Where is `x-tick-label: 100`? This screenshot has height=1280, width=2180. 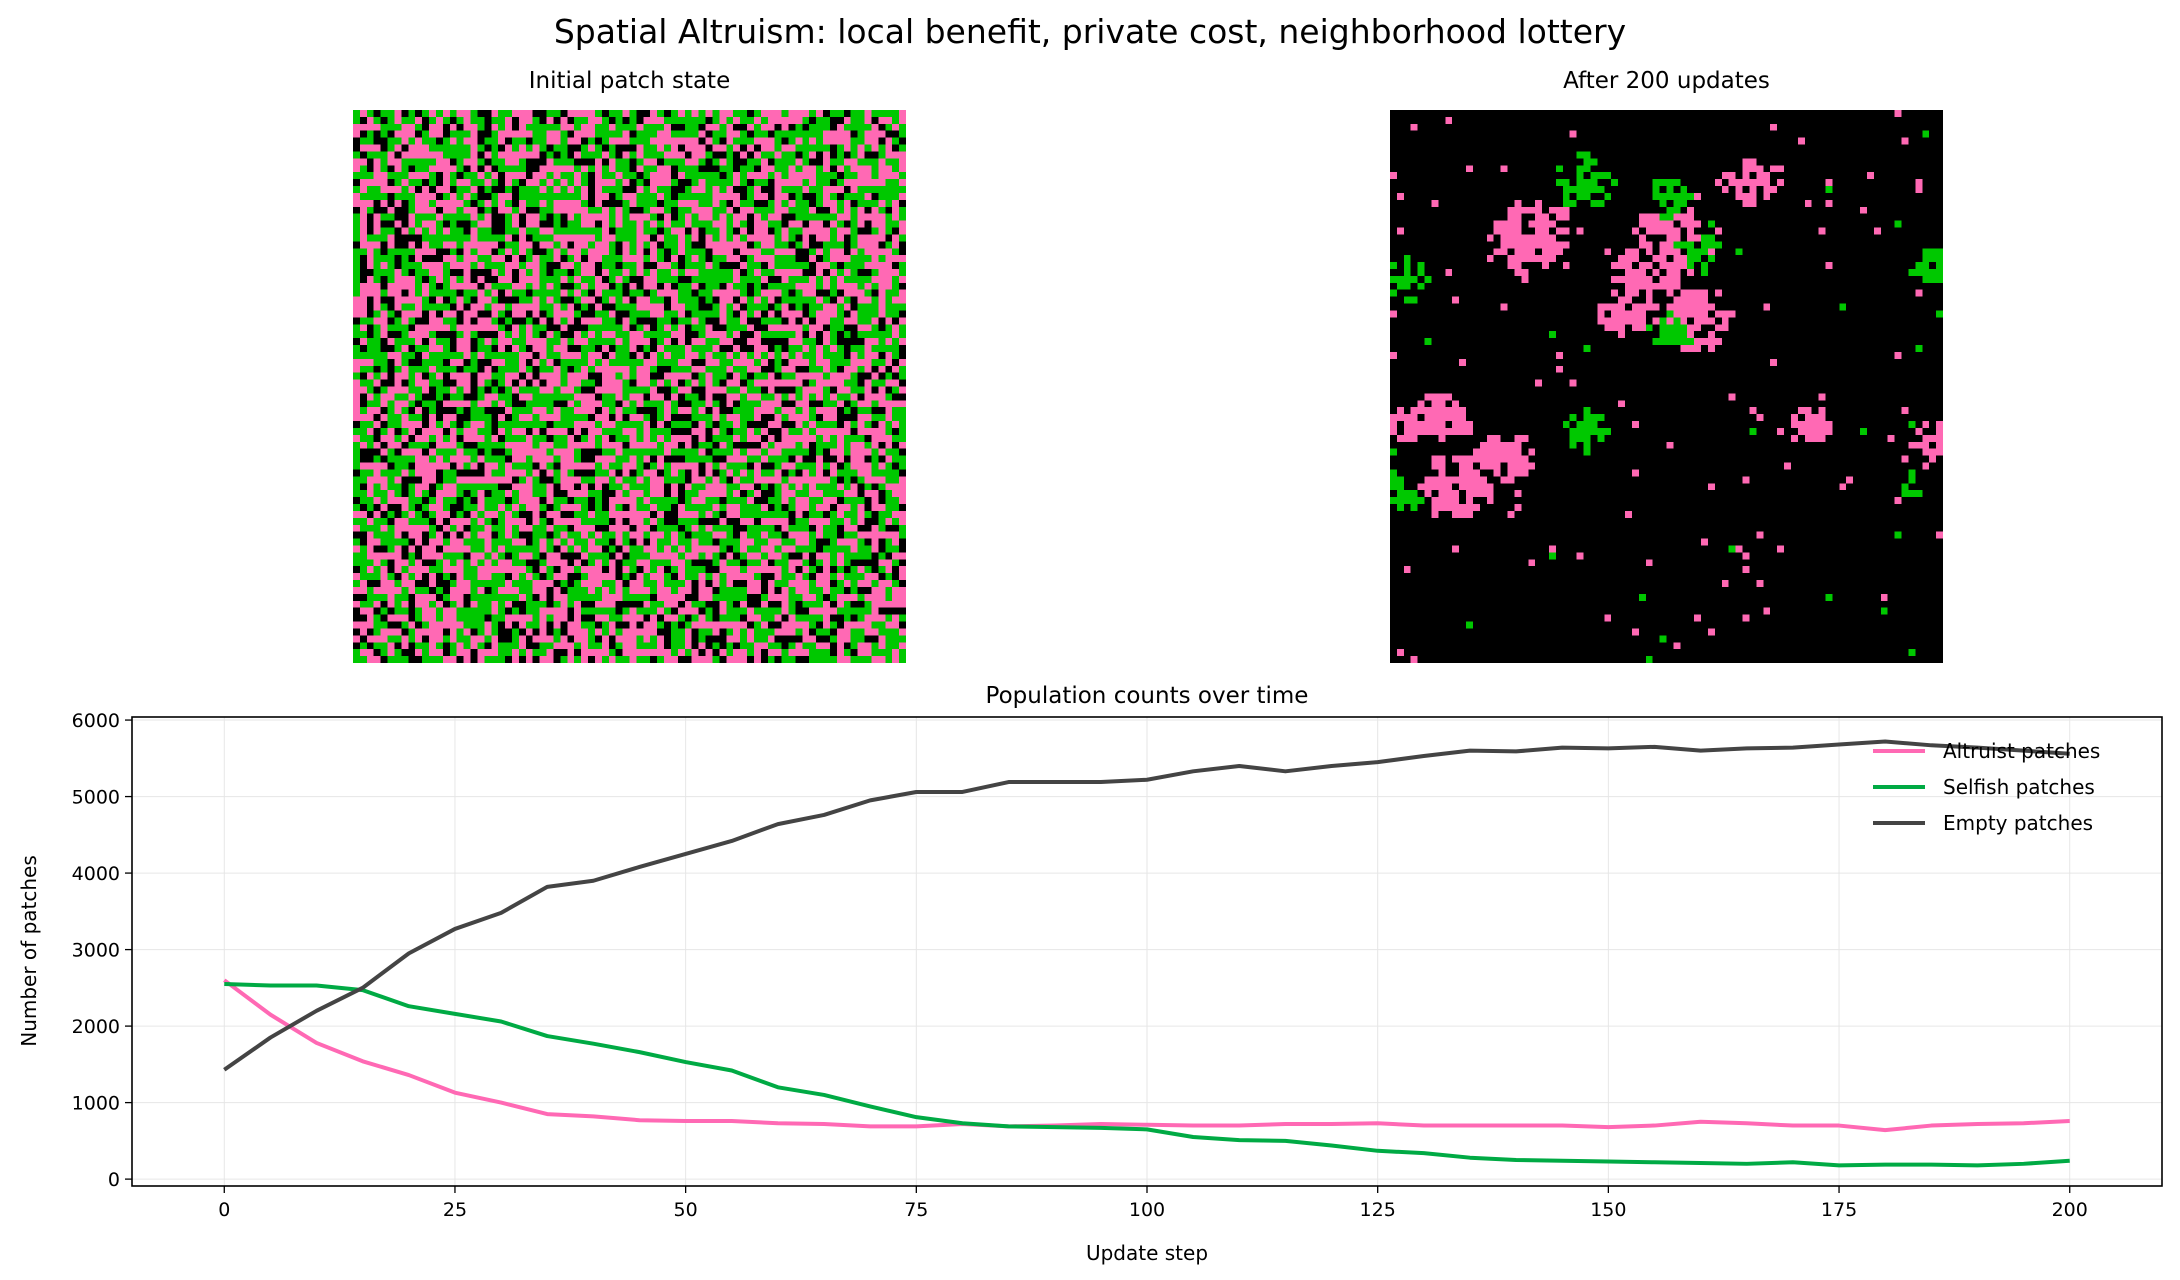
x-tick-label: 100 is located at coordinates (1147, 1210).